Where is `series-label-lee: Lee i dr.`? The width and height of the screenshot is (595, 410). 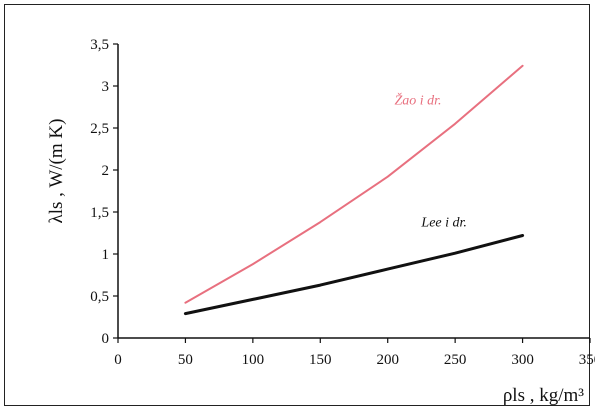
series-label-lee: Lee i dr. is located at coordinates (443, 222).